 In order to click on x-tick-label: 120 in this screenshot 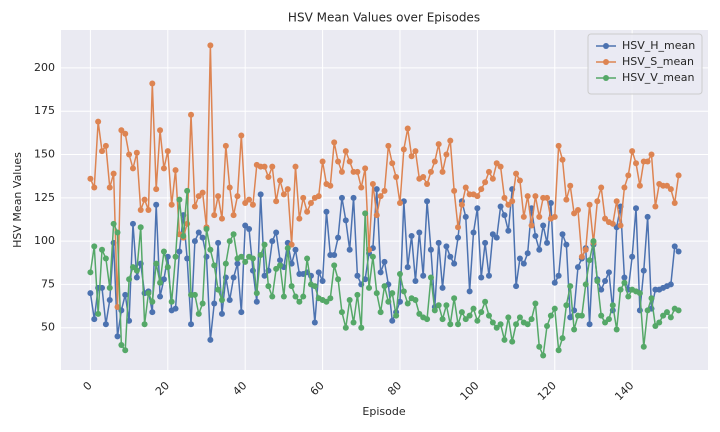, I will do `click(547, 391)`.